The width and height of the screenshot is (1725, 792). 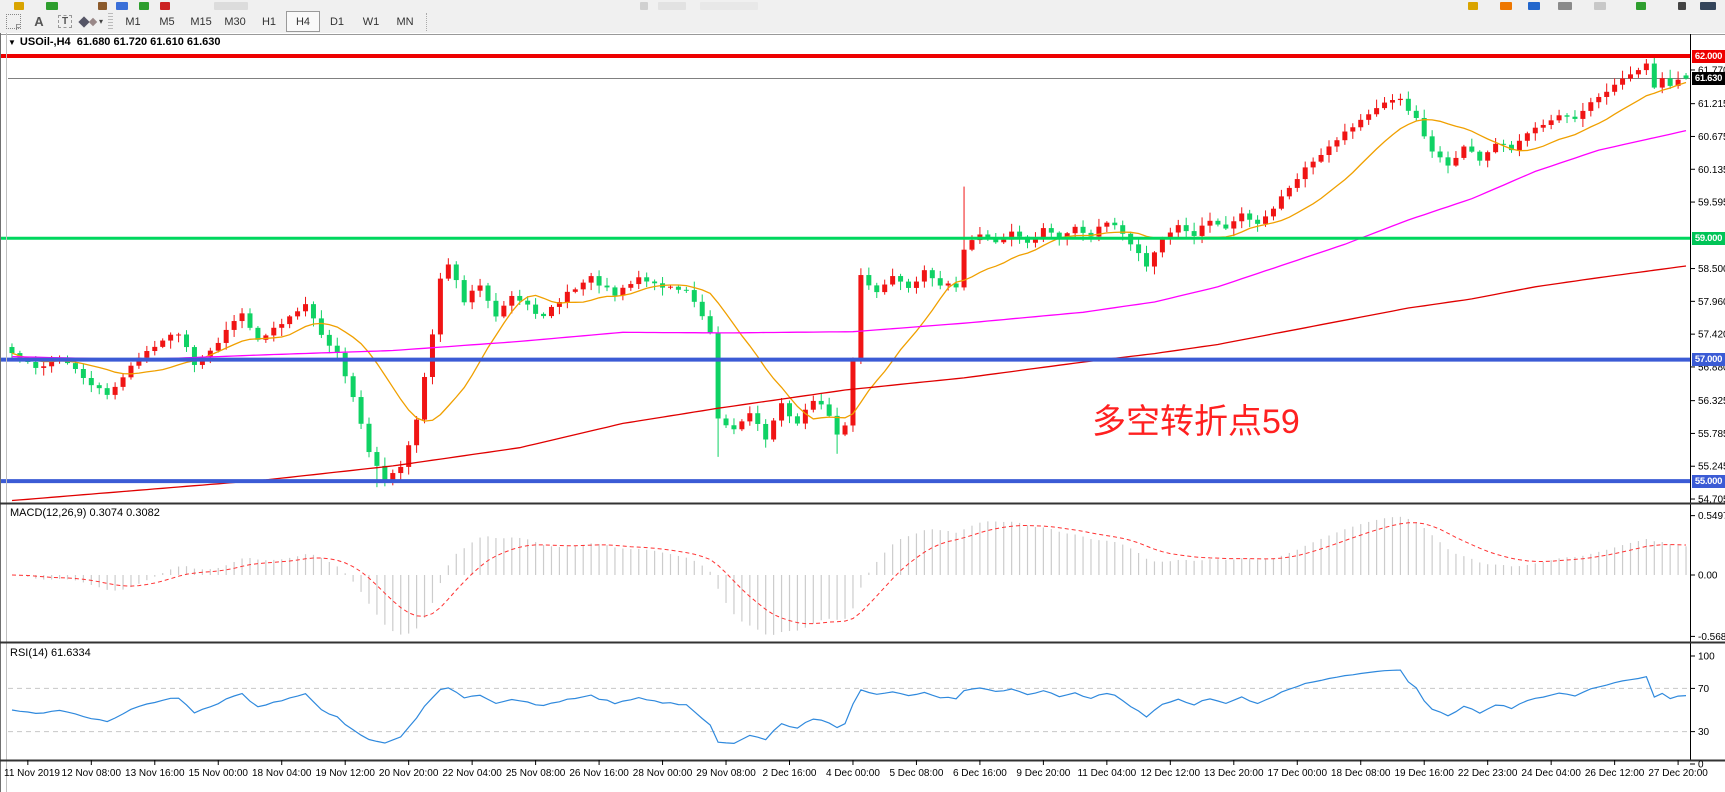 I want to click on rsi-axis-label: 100, so click(x=1706, y=657).